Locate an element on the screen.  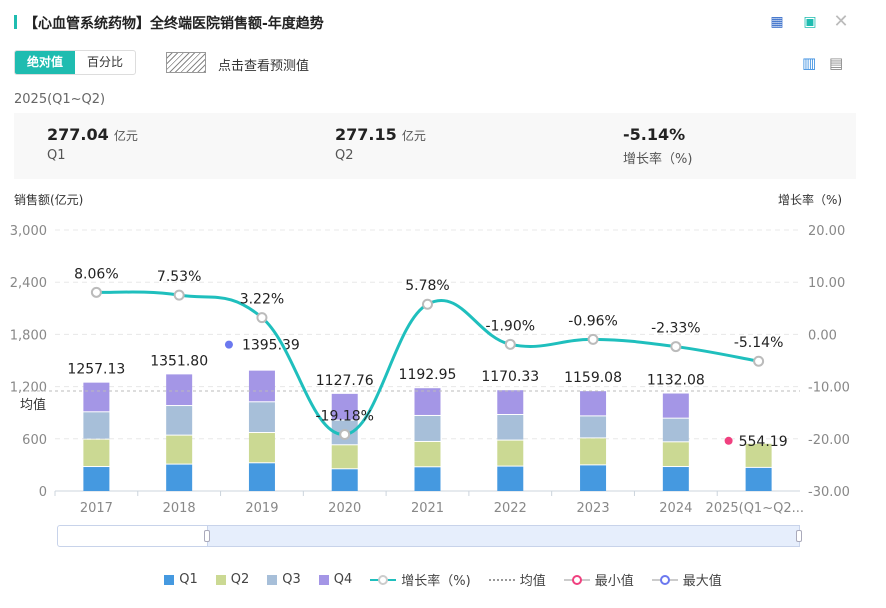
x-tick-label: 2024 is located at coordinates (675, 508).